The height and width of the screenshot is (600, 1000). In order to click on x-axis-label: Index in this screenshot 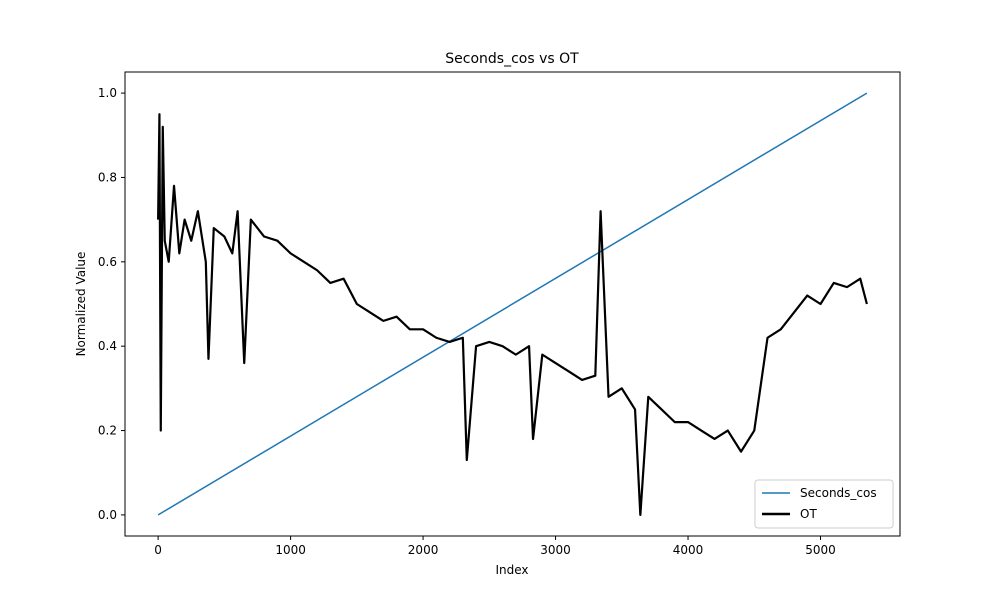, I will do `click(511, 570)`.